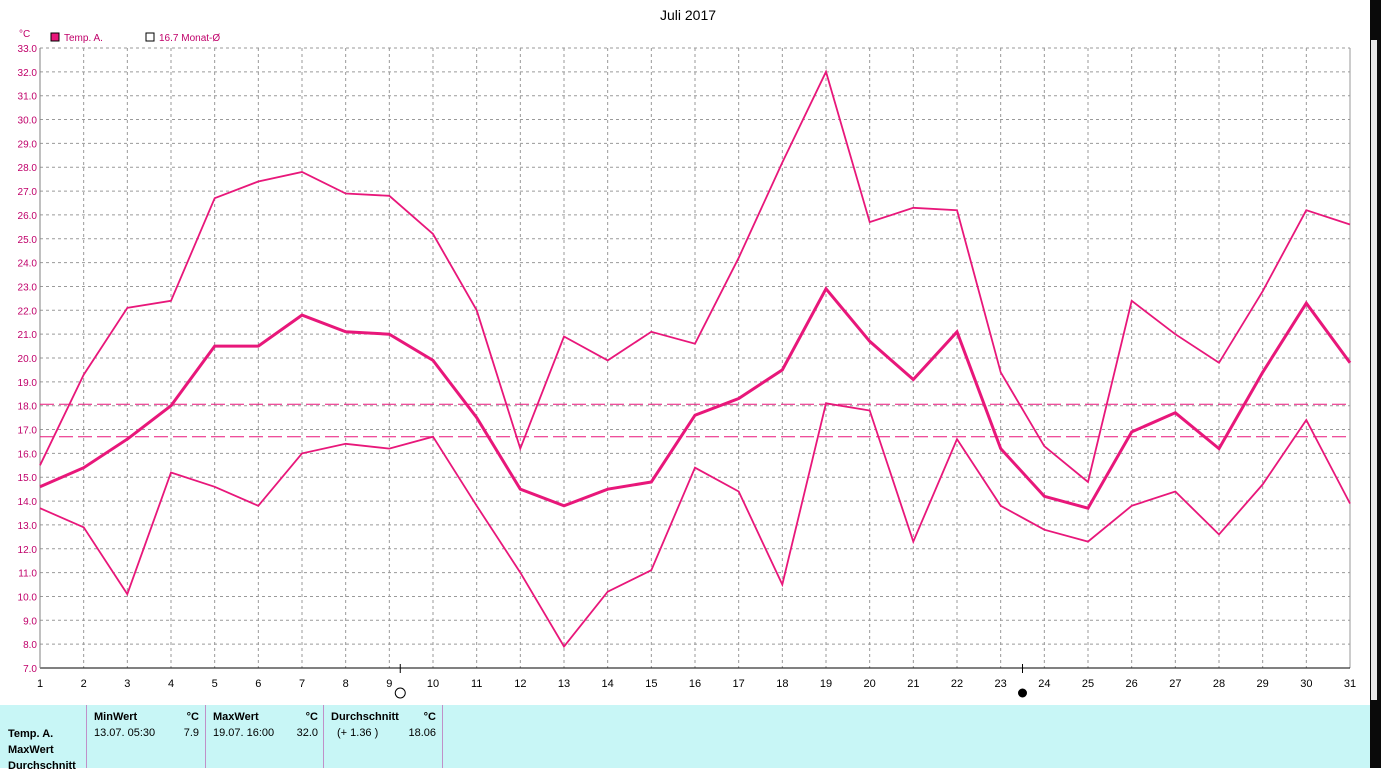  I want to click on x-tick-label: 27, so click(1175, 684).